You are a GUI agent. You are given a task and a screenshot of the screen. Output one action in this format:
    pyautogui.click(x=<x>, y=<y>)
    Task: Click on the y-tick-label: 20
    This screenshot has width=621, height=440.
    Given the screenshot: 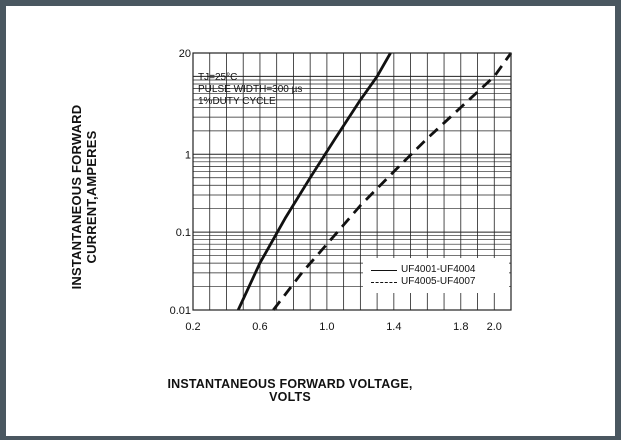 What is the action you would take?
    pyautogui.click(x=185, y=54)
    